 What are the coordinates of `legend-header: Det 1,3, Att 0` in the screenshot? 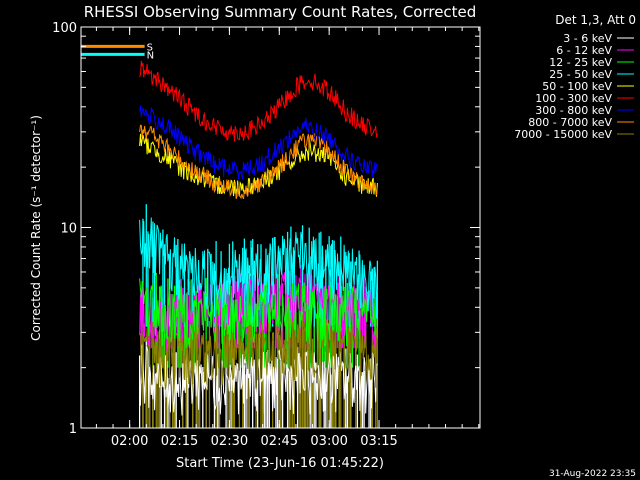 It's located at (595, 20).